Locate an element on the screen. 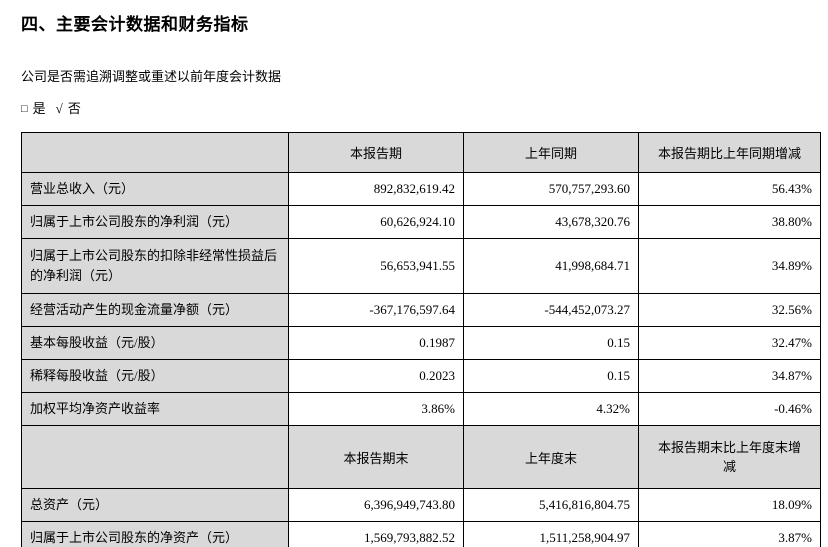 The image size is (828, 547). section-title: 四、主要会计数据和财务指标 is located at coordinates (135, 24).